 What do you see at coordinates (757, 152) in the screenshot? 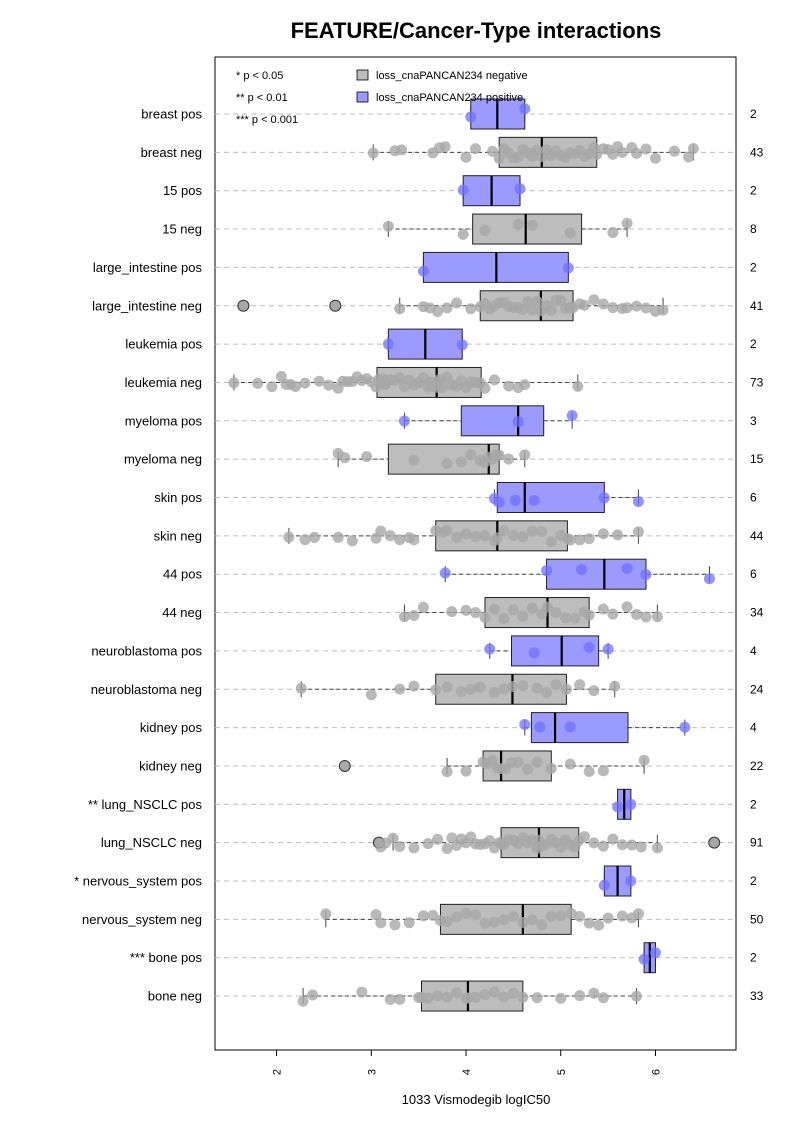
I see `sample-count: 43` at bounding box center [757, 152].